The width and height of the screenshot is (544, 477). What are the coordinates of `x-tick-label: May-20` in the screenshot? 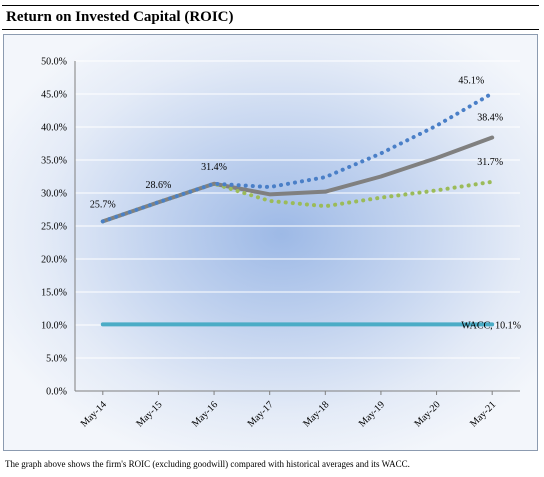 It's located at (428, 414).